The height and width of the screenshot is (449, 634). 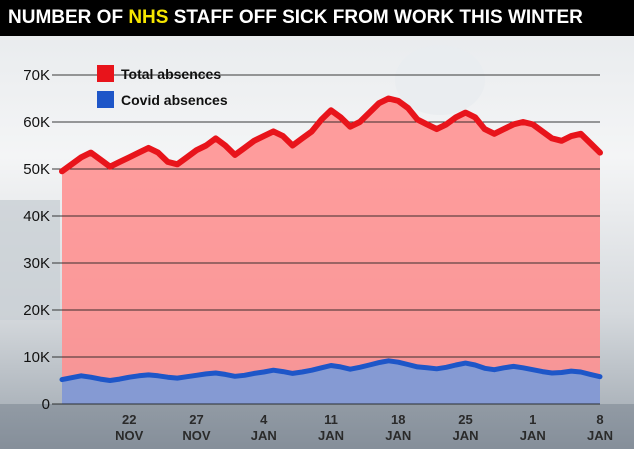 I want to click on covid-absences-line, so click(x=331, y=370).